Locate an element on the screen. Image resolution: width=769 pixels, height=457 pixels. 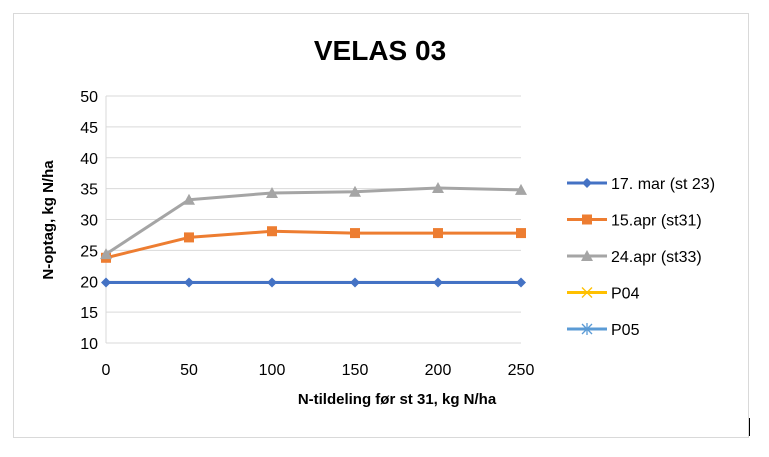
x-marker is located at coordinates (587, 292).